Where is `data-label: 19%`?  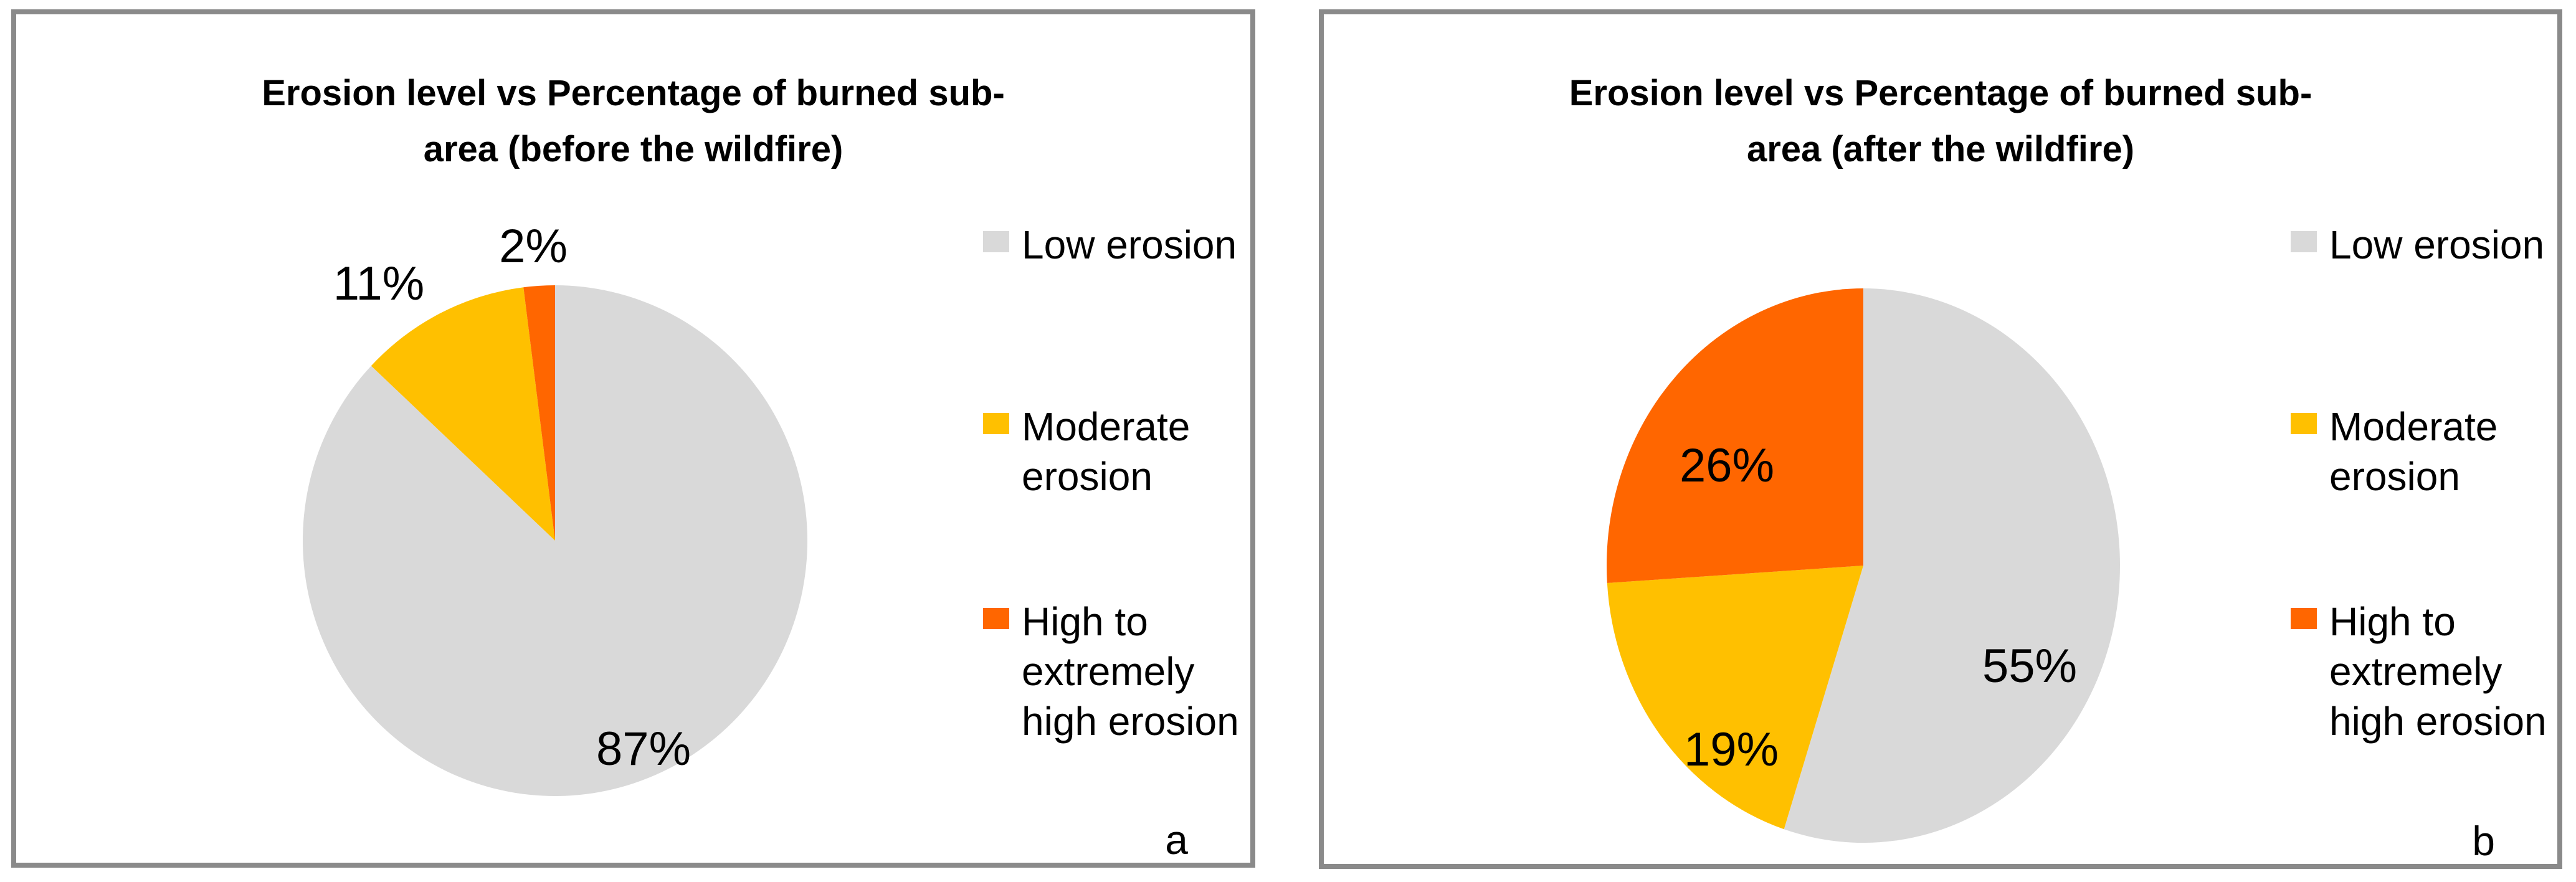 data-label: 19% is located at coordinates (1731, 749).